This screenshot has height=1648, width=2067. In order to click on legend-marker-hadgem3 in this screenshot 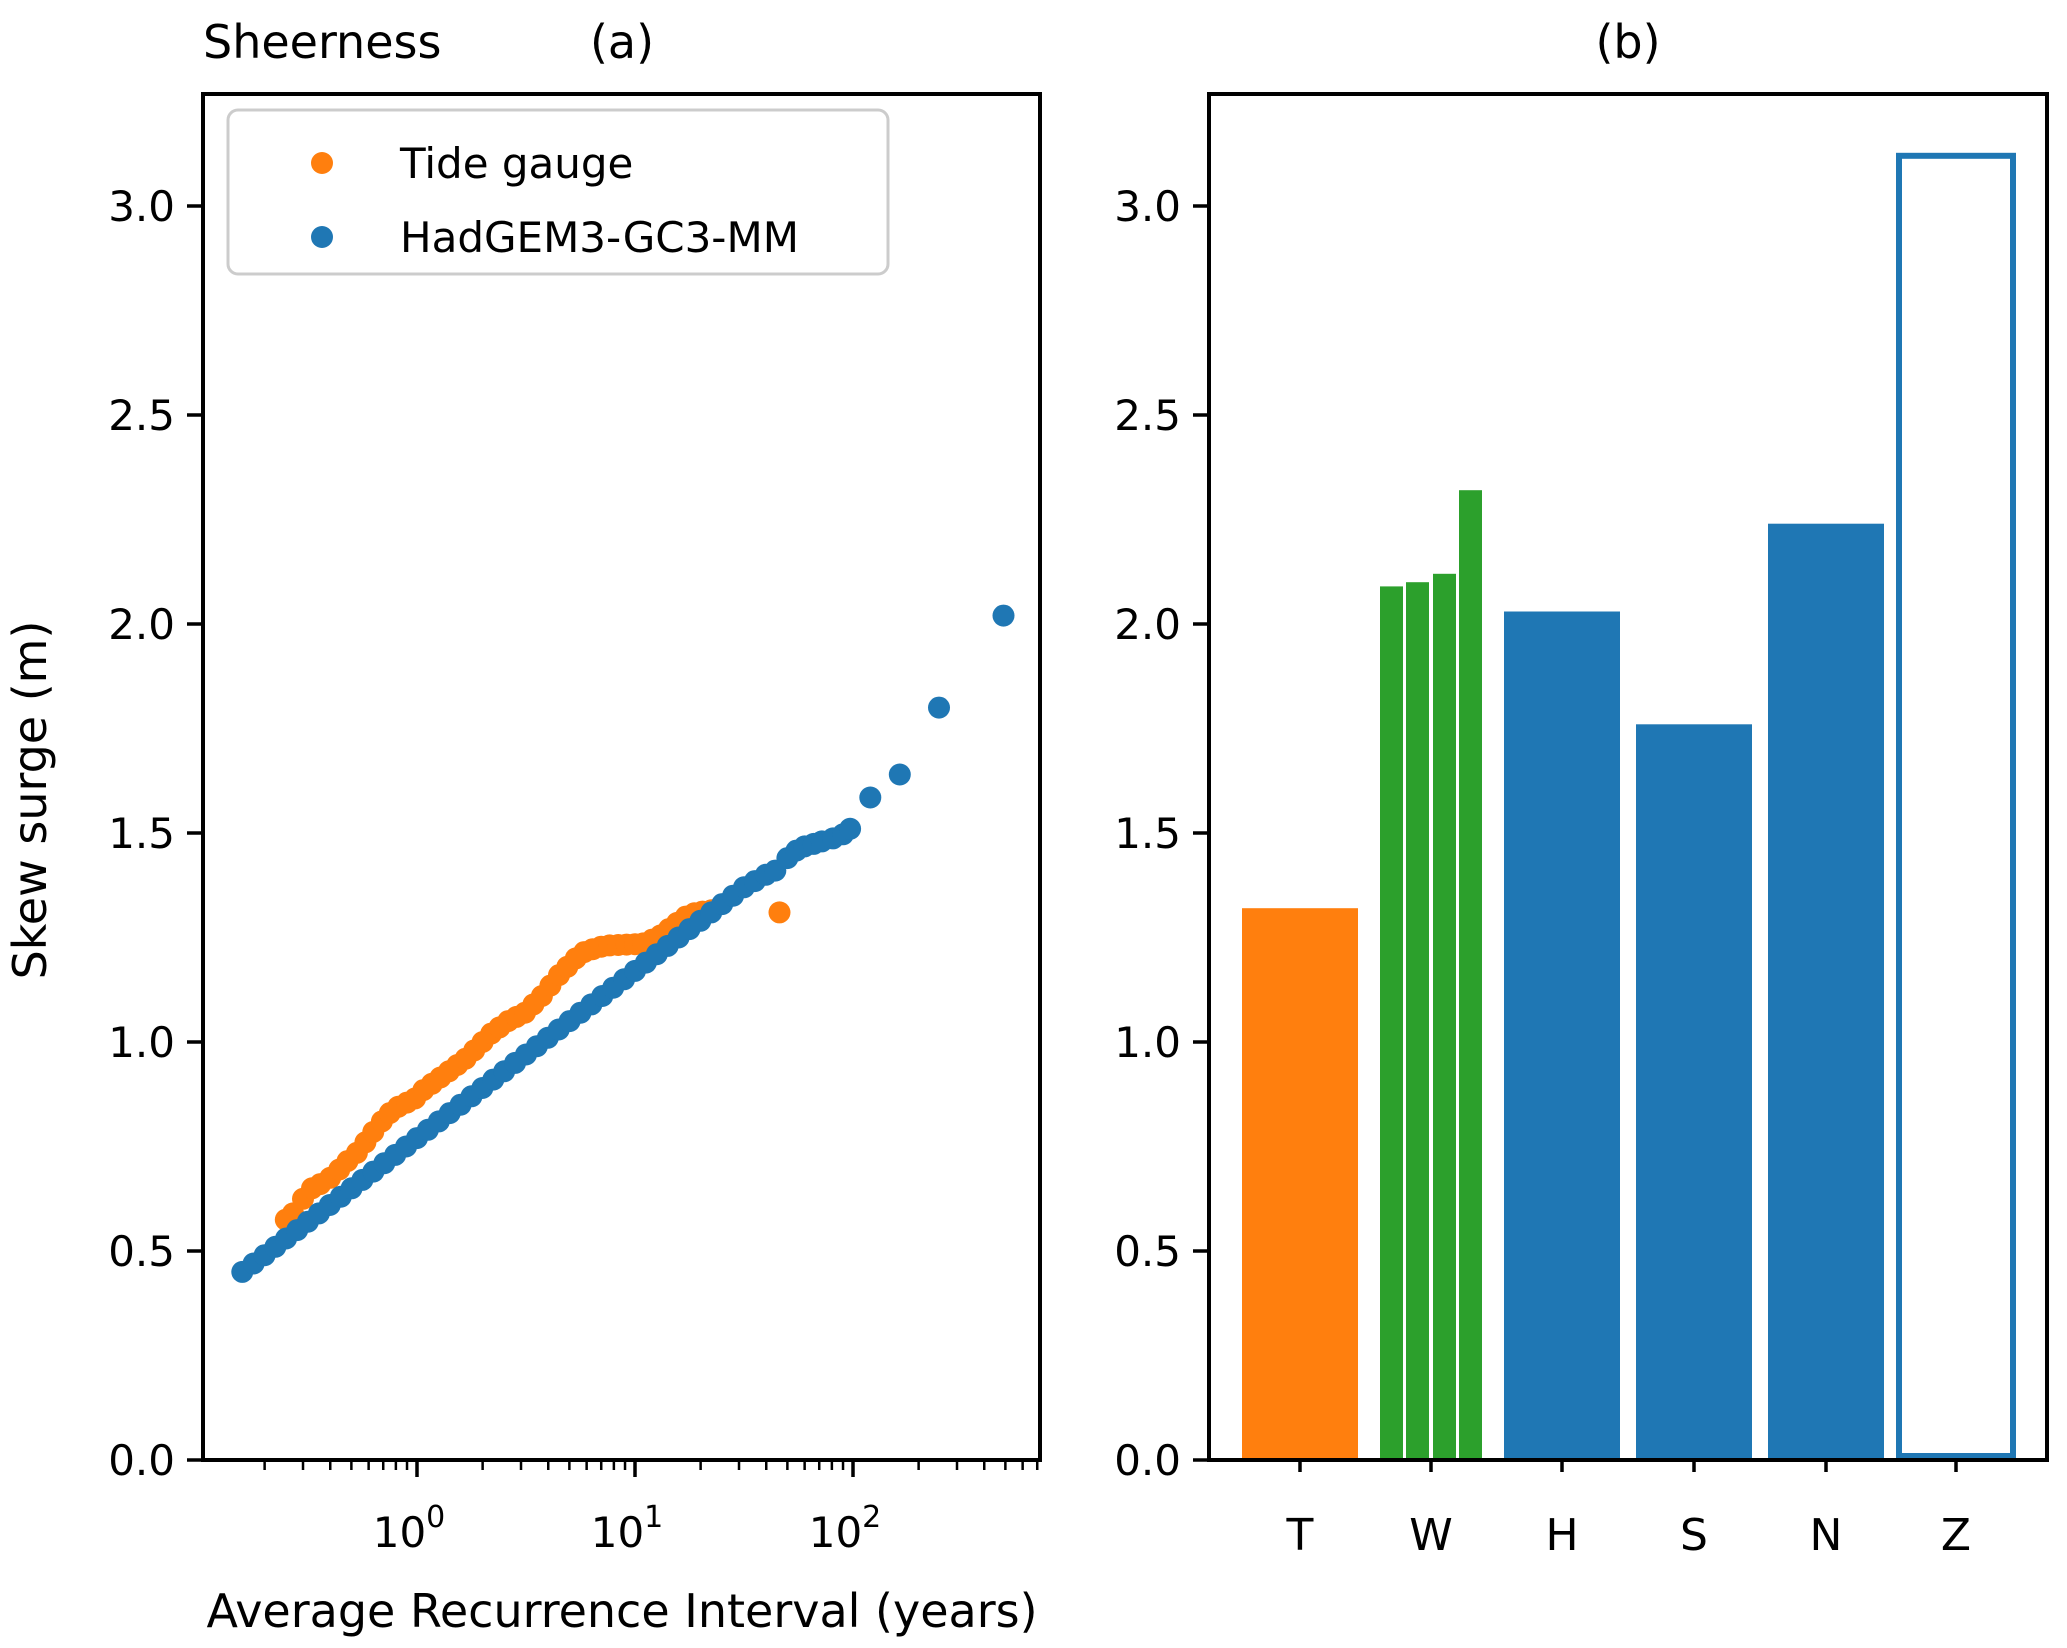, I will do `click(322, 237)`.